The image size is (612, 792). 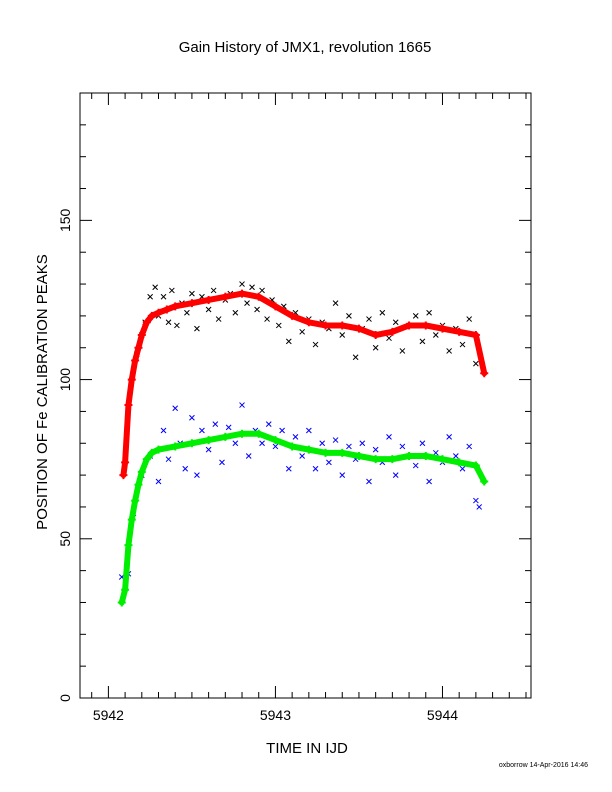 What do you see at coordinates (275, 715) in the screenshot?
I see `x-tick-label: 5943` at bounding box center [275, 715].